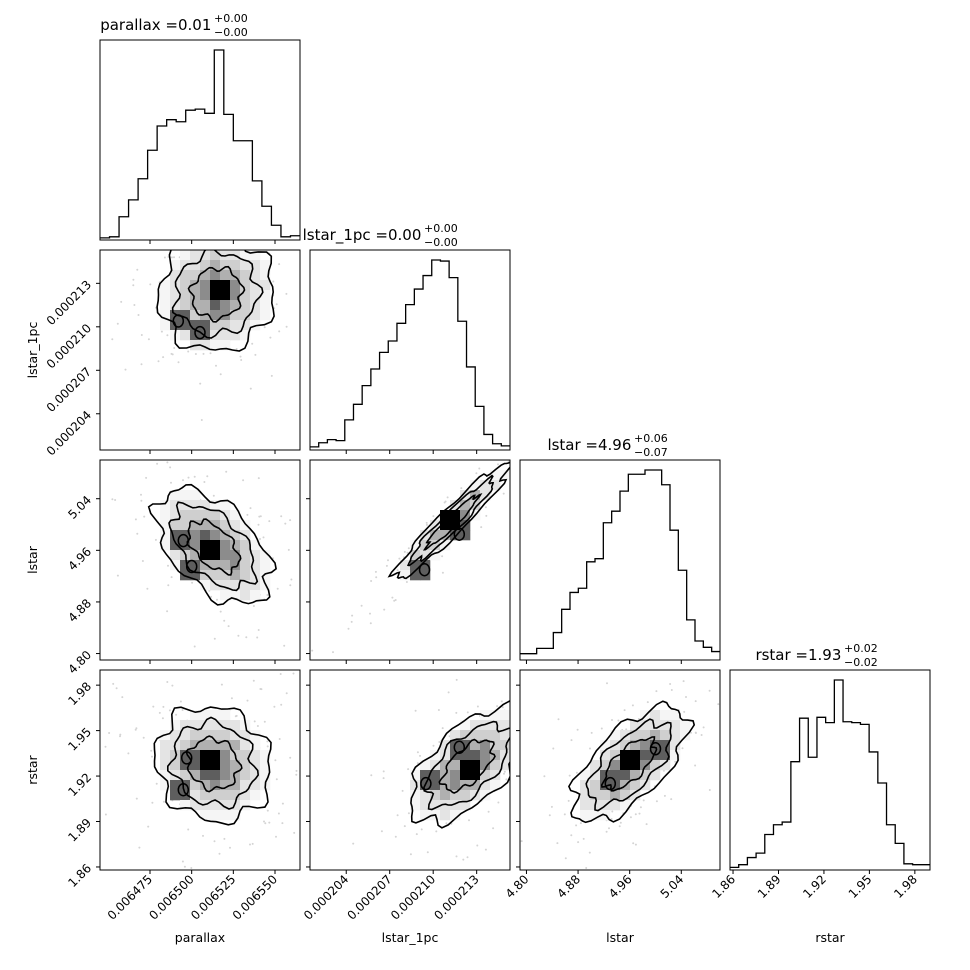  What do you see at coordinates (672, 886) in the screenshot?
I see `x-tick-label-lstar-3: 5.04` at bounding box center [672, 886].